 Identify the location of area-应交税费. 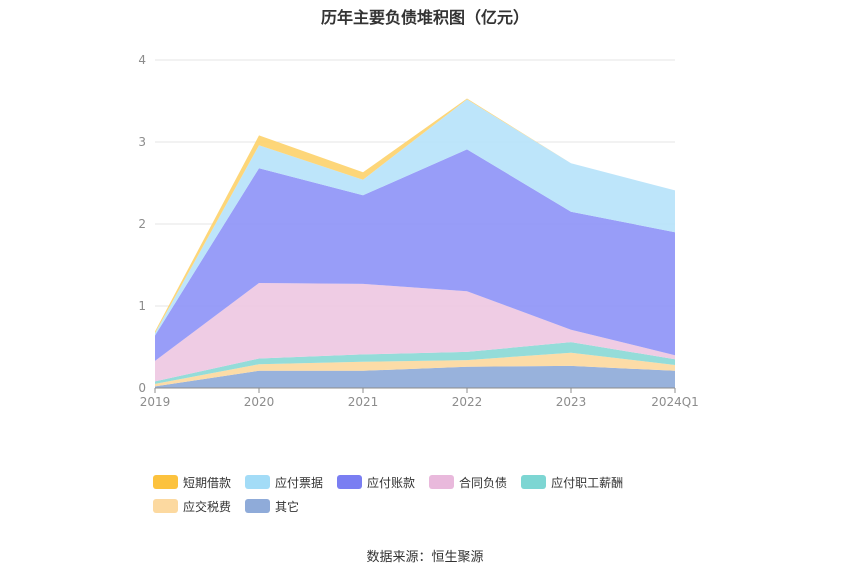
(415, 369).